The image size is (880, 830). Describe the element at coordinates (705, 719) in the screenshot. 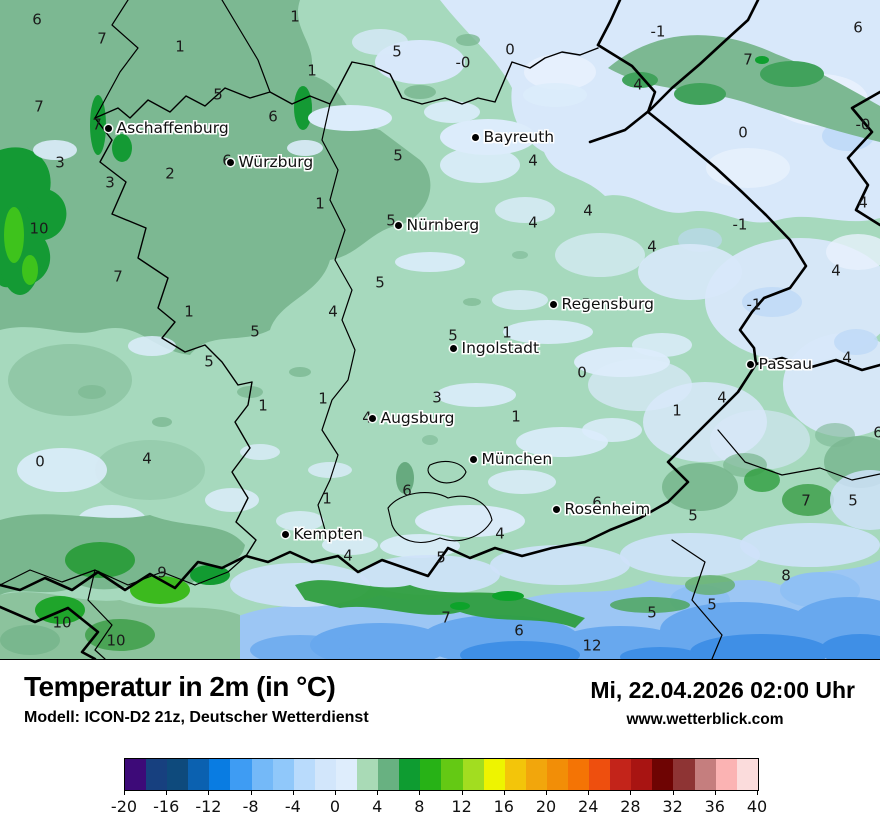

I see `website-link: www.wetterblick.com` at that location.